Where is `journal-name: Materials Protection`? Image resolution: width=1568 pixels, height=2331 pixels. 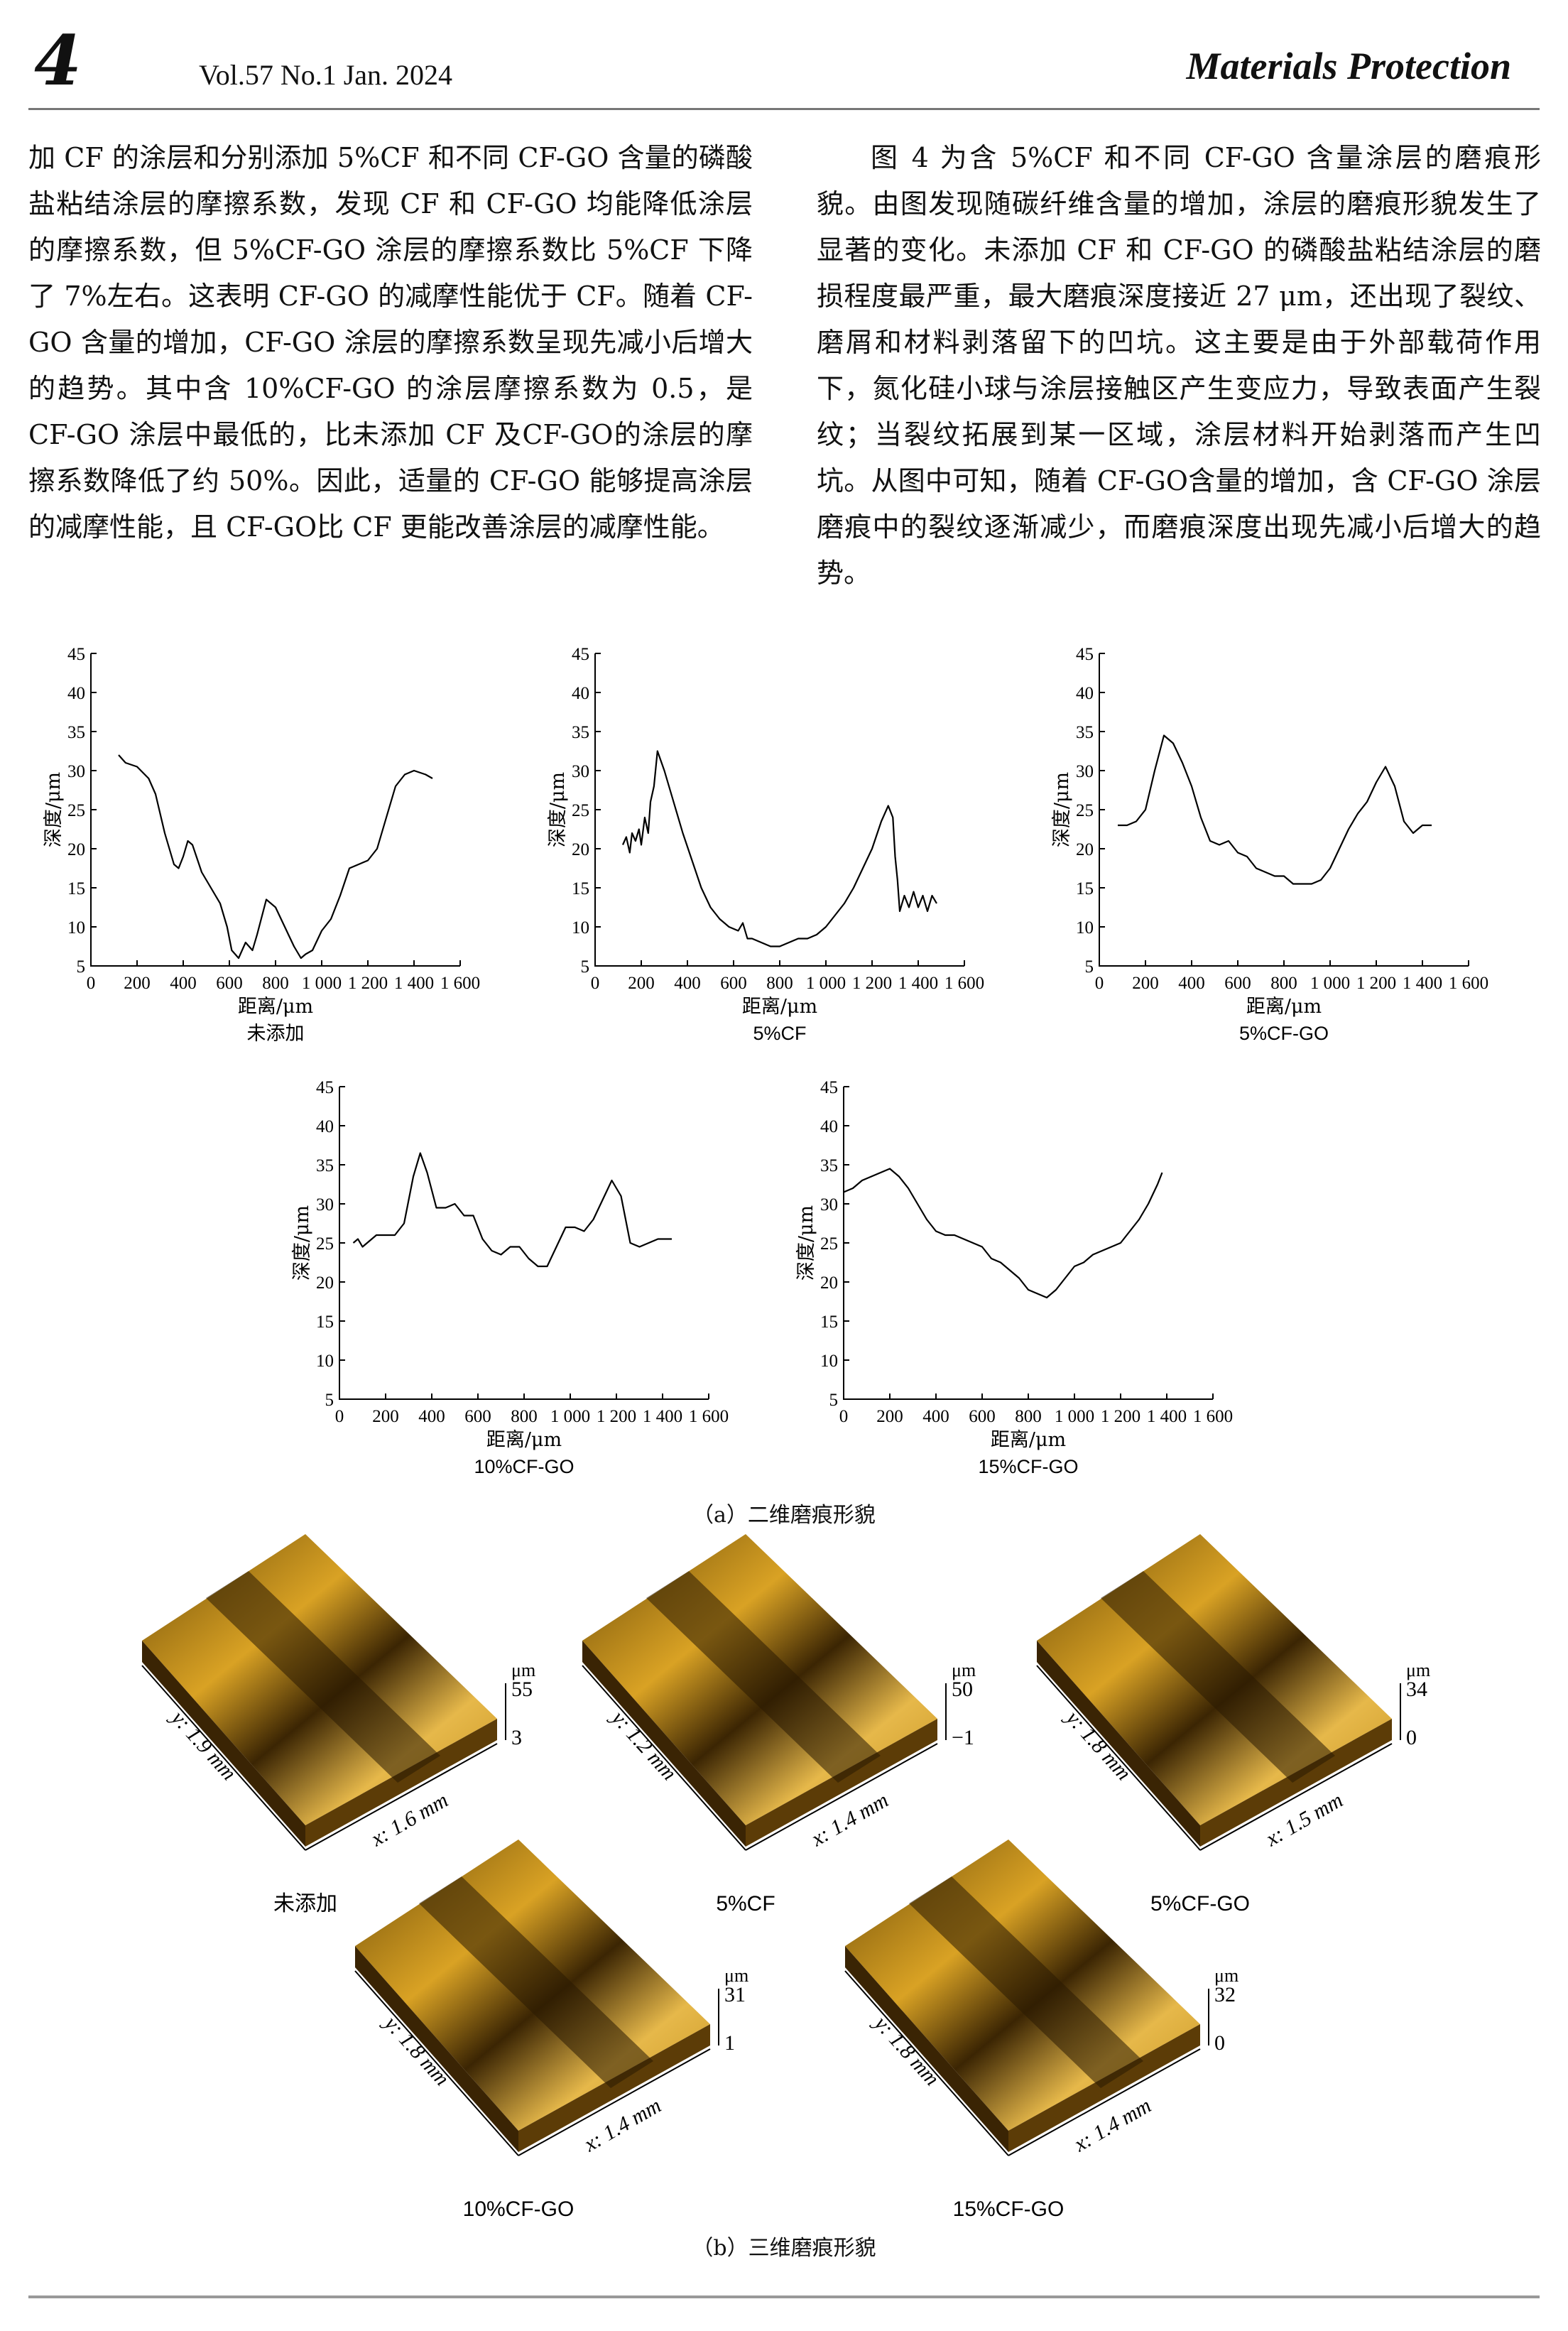 journal-name: Materials Protection is located at coordinates (1349, 66).